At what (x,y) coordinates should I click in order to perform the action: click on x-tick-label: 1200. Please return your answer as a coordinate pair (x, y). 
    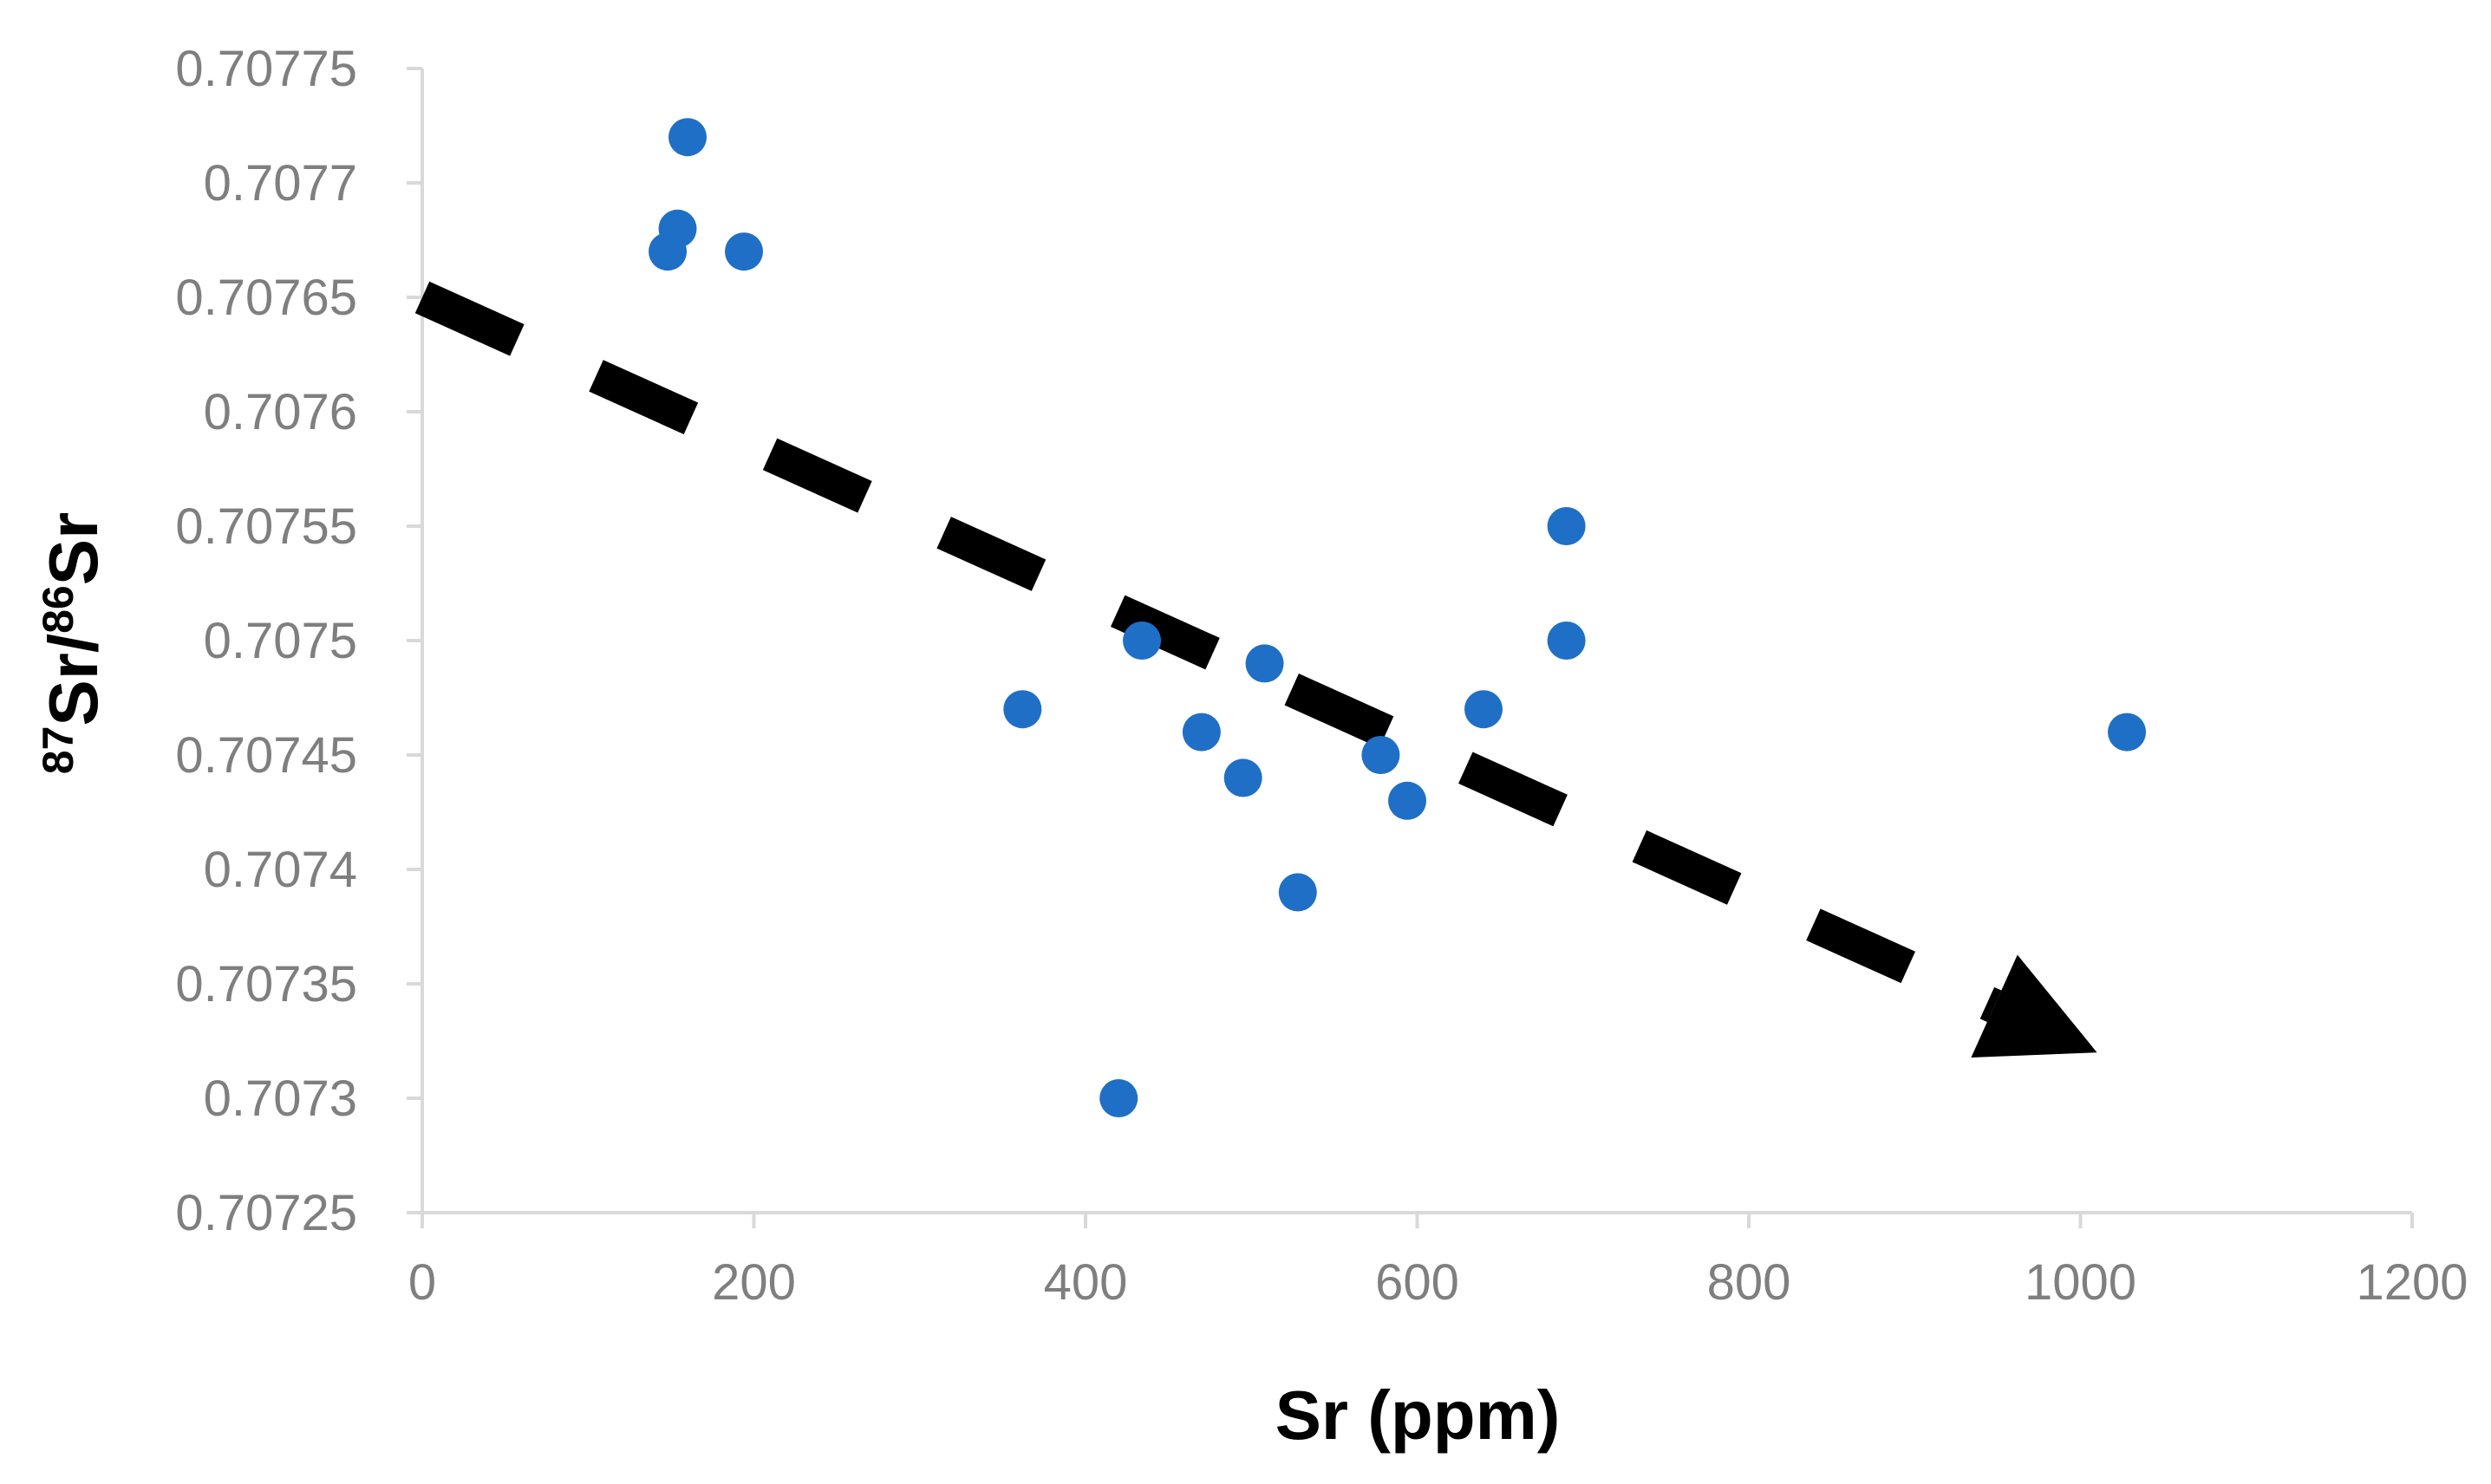
    Looking at the image, I should click on (2412, 1282).